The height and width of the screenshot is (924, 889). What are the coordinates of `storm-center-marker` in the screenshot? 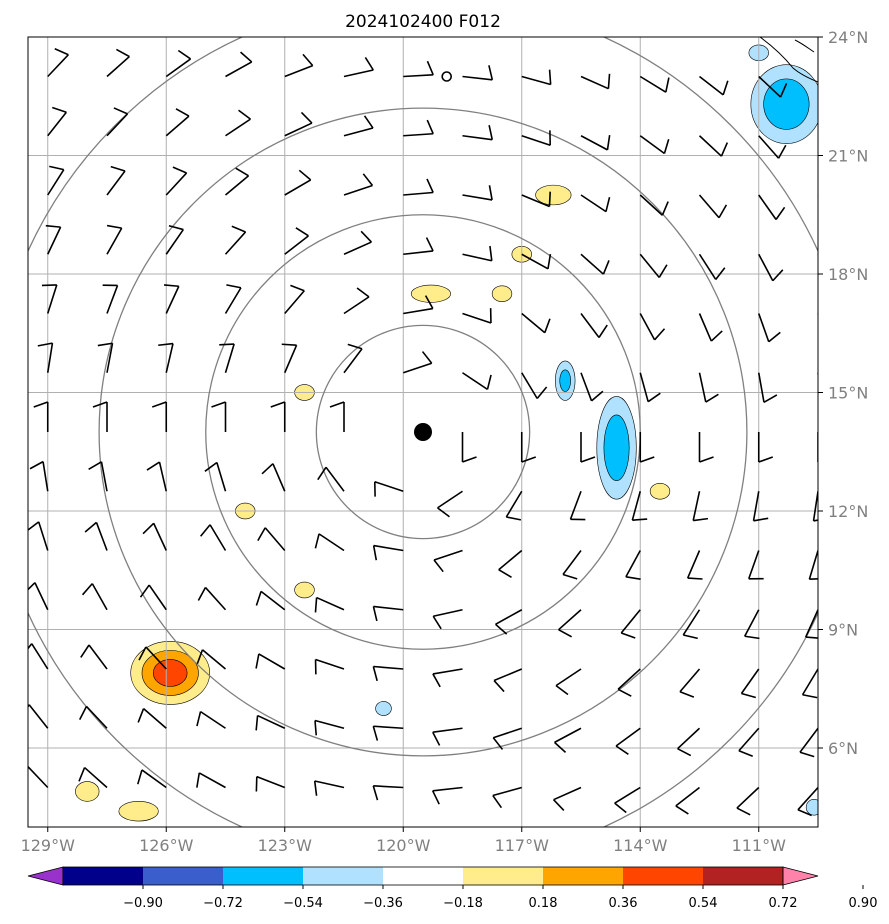 It's located at (423, 432).